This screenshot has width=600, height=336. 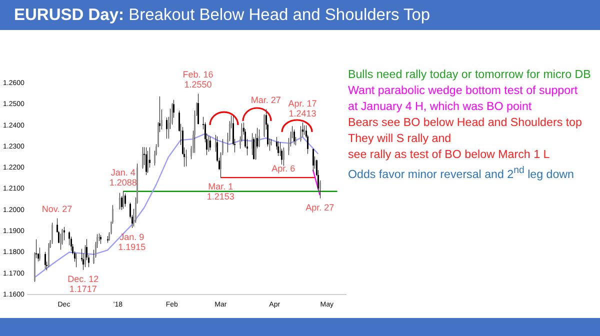 I want to click on text: Want parabolic wedge bottom test of support, so click(x=463, y=91).